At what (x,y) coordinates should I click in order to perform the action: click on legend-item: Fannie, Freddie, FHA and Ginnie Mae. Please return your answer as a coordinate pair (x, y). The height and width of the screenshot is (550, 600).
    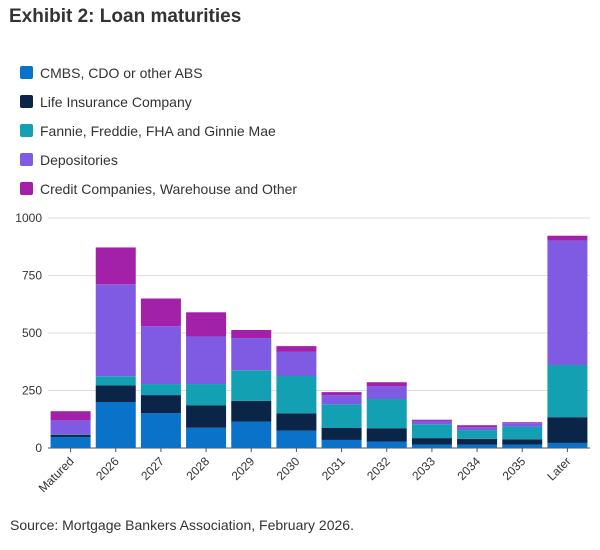
    Looking at the image, I should click on (158, 130).